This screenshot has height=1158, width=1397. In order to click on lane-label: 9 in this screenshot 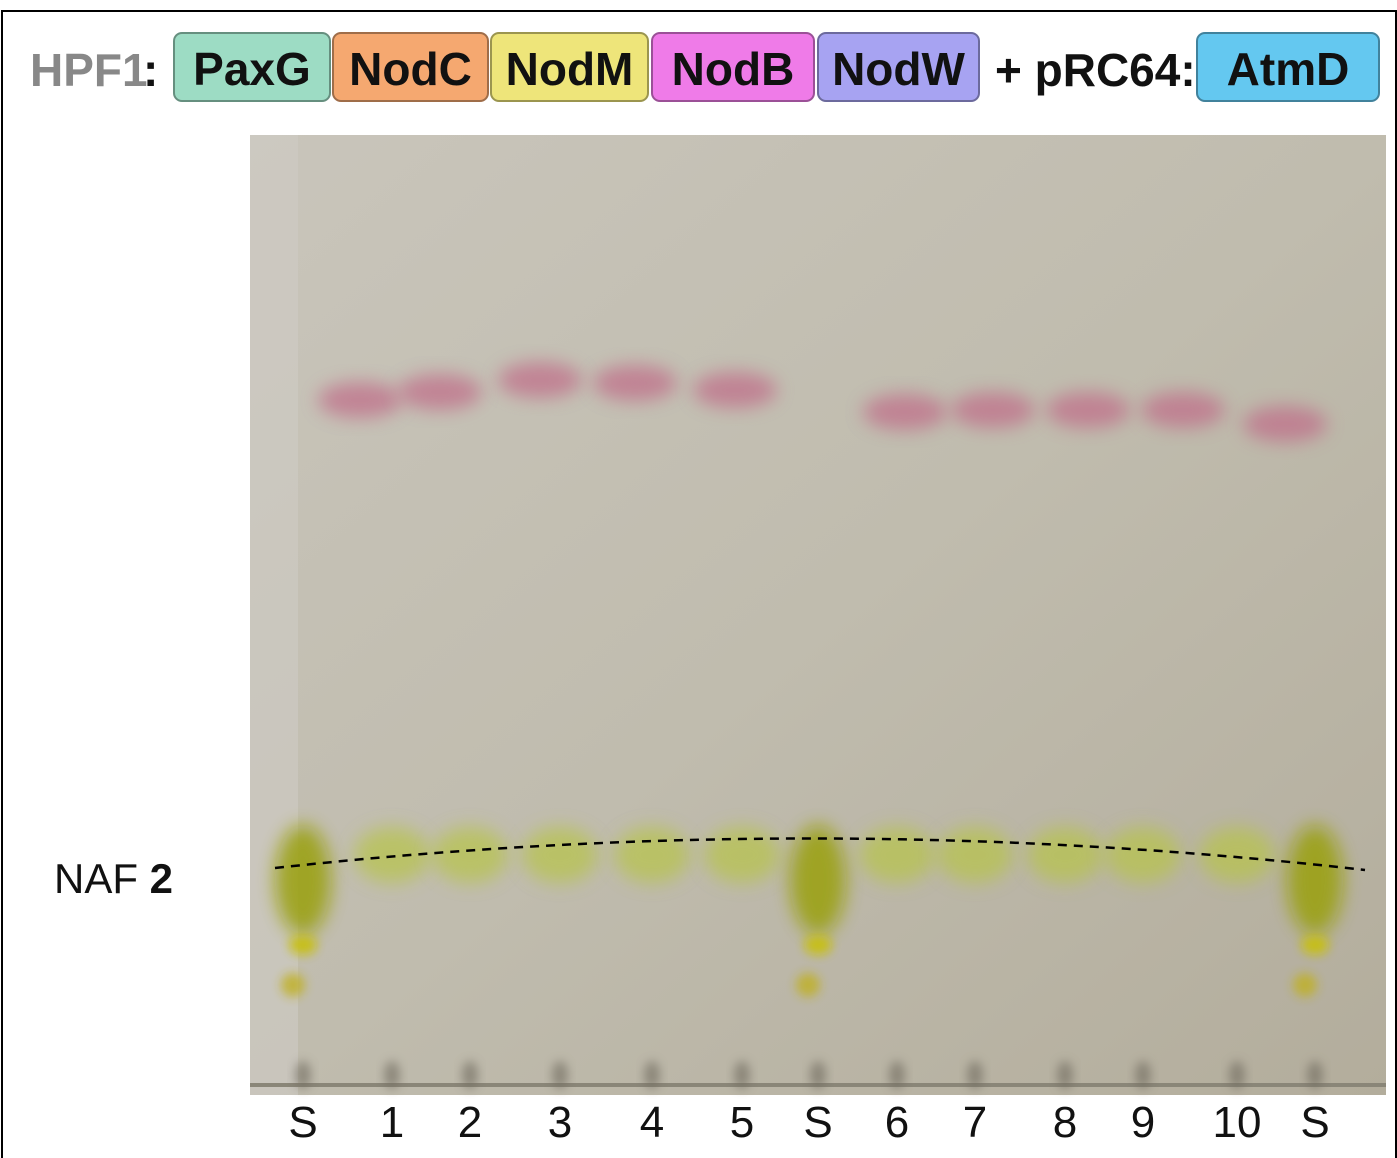, I will do `click(1143, 1122)`.